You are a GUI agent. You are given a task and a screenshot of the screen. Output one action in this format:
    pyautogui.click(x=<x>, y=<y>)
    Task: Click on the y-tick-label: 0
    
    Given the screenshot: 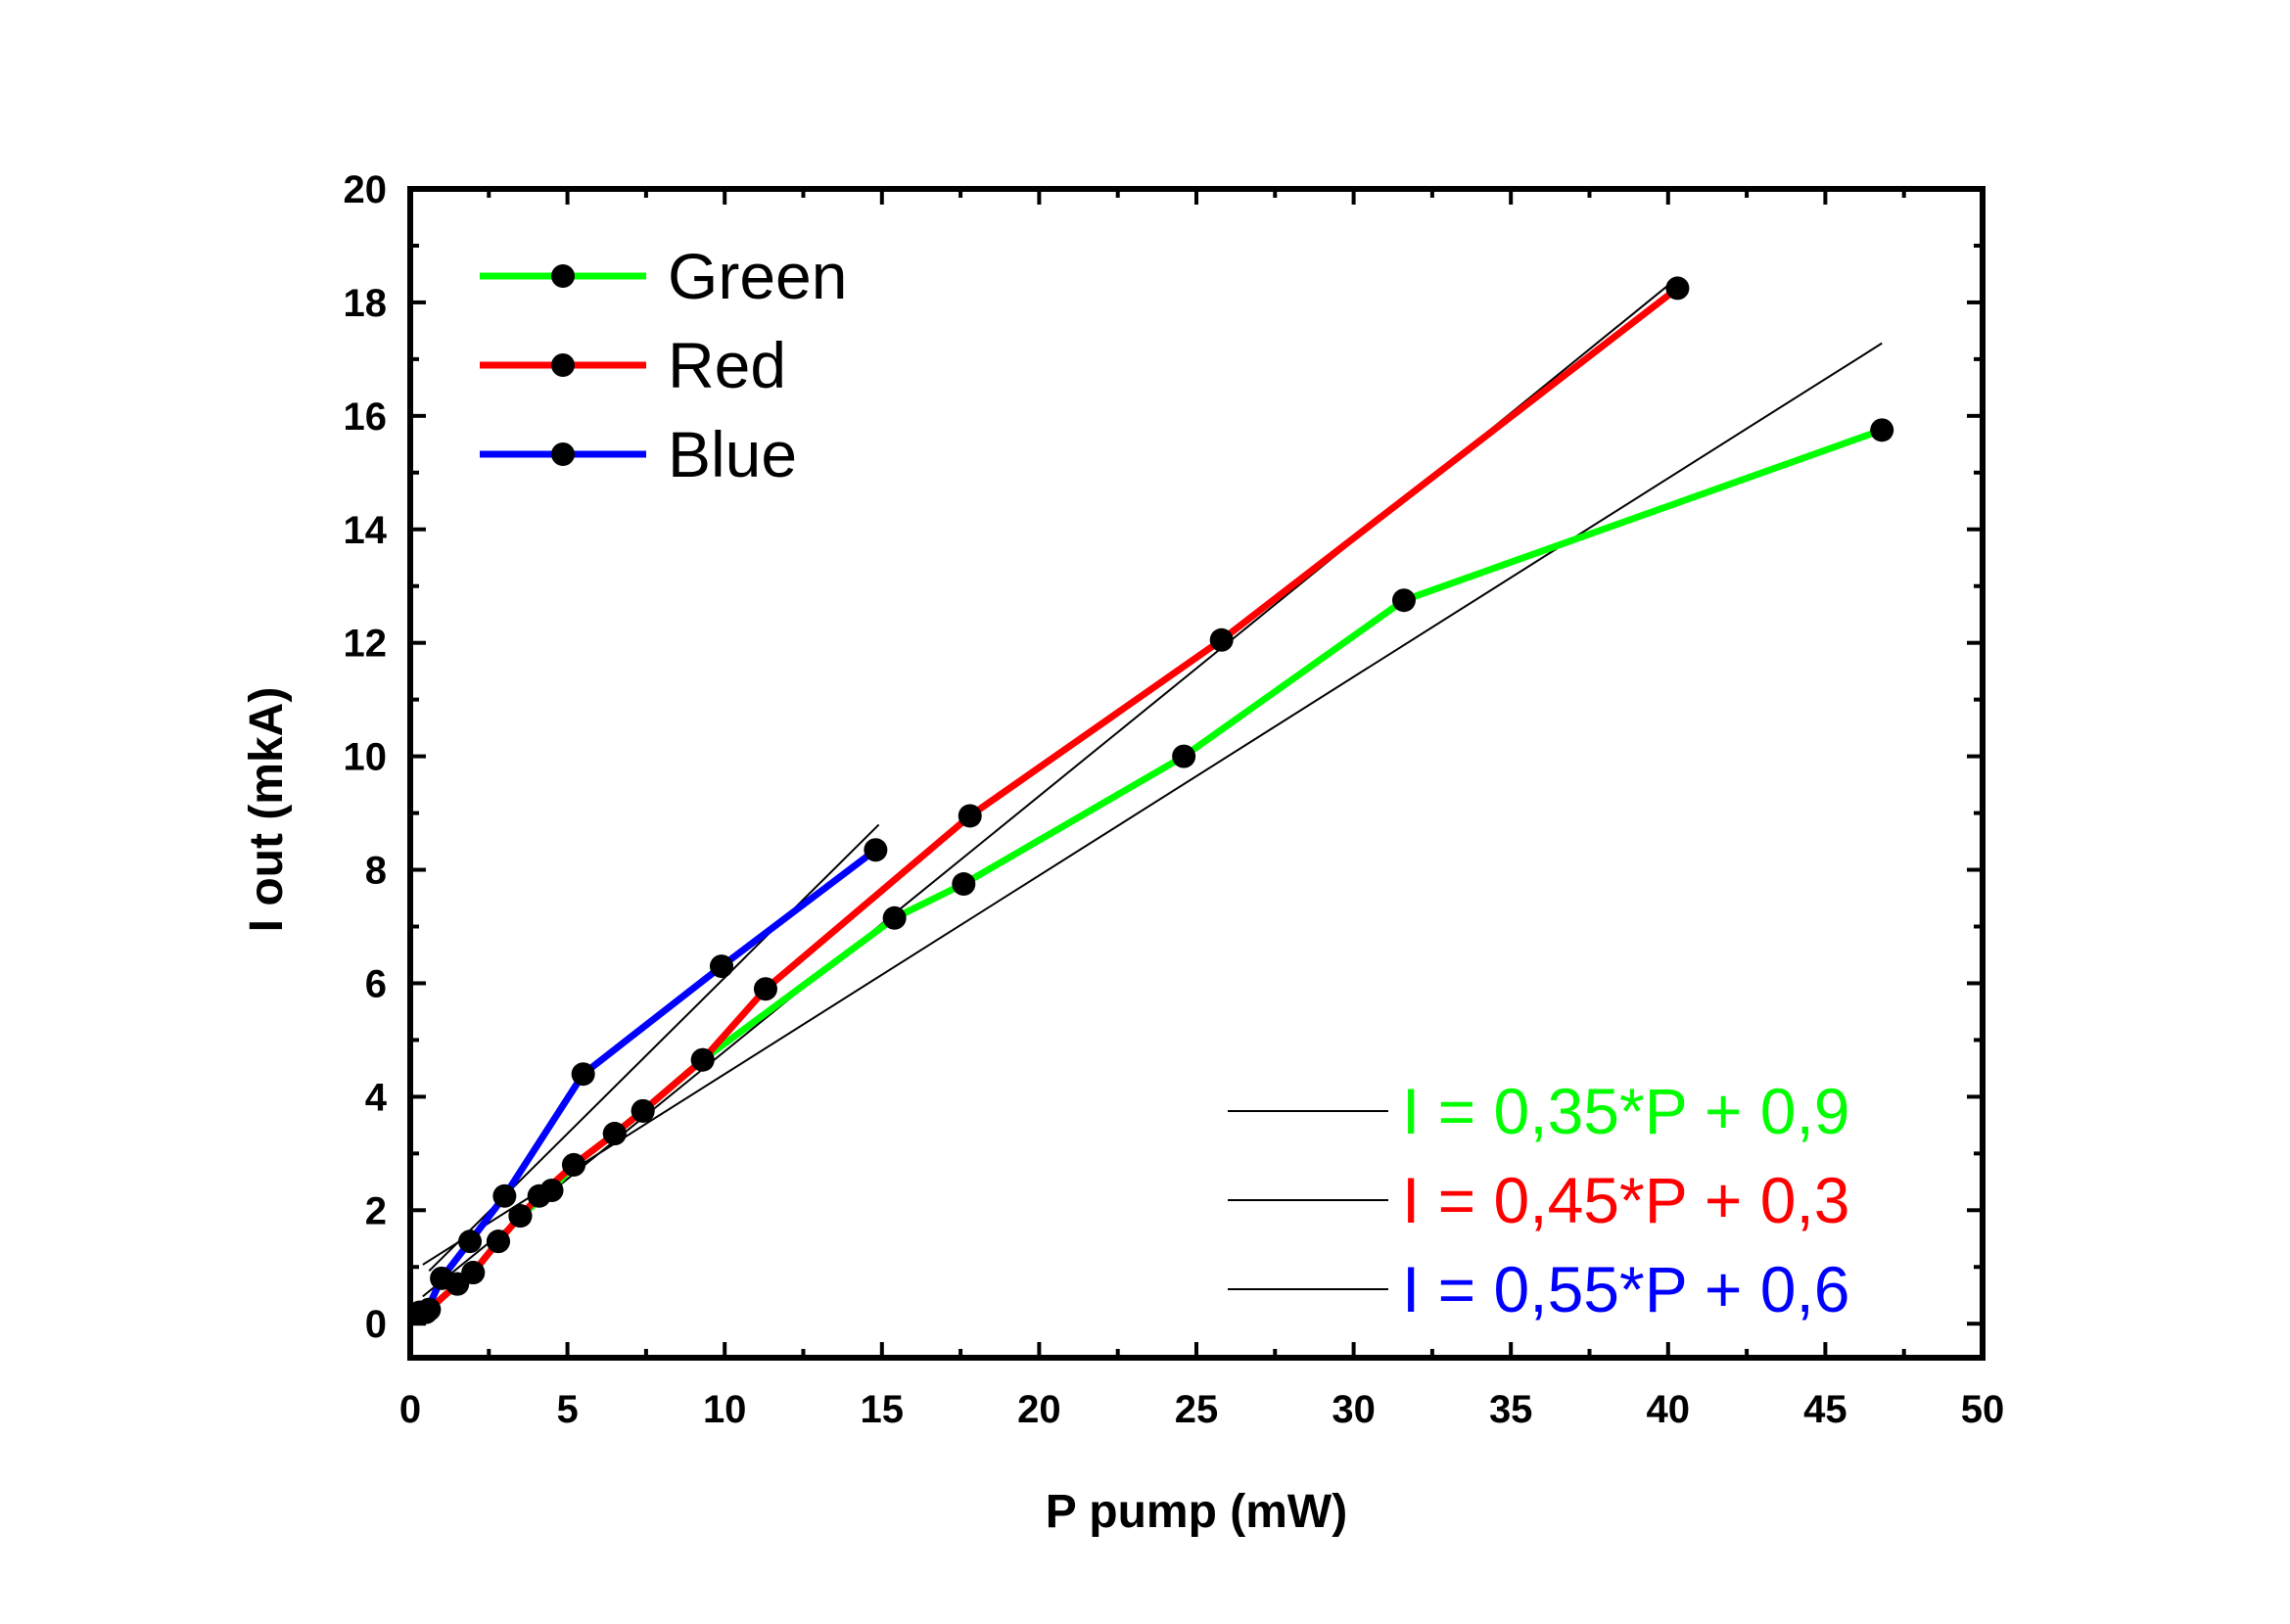 What is the action you would take?
    pyautogui.click(x=376, y=1325)
    